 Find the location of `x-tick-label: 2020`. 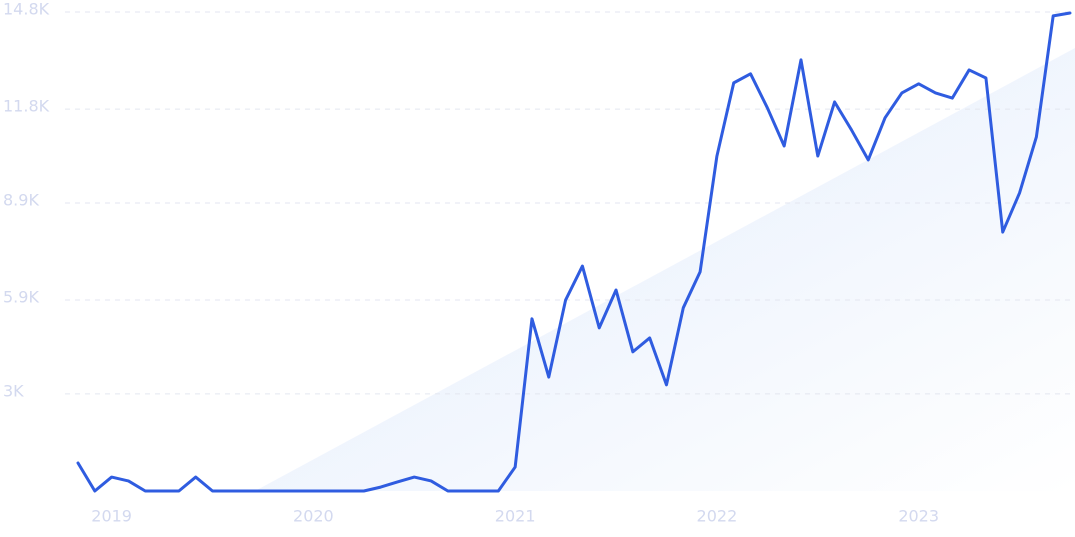

x-tick-label: 2020 is located at coordinates (313, 516).